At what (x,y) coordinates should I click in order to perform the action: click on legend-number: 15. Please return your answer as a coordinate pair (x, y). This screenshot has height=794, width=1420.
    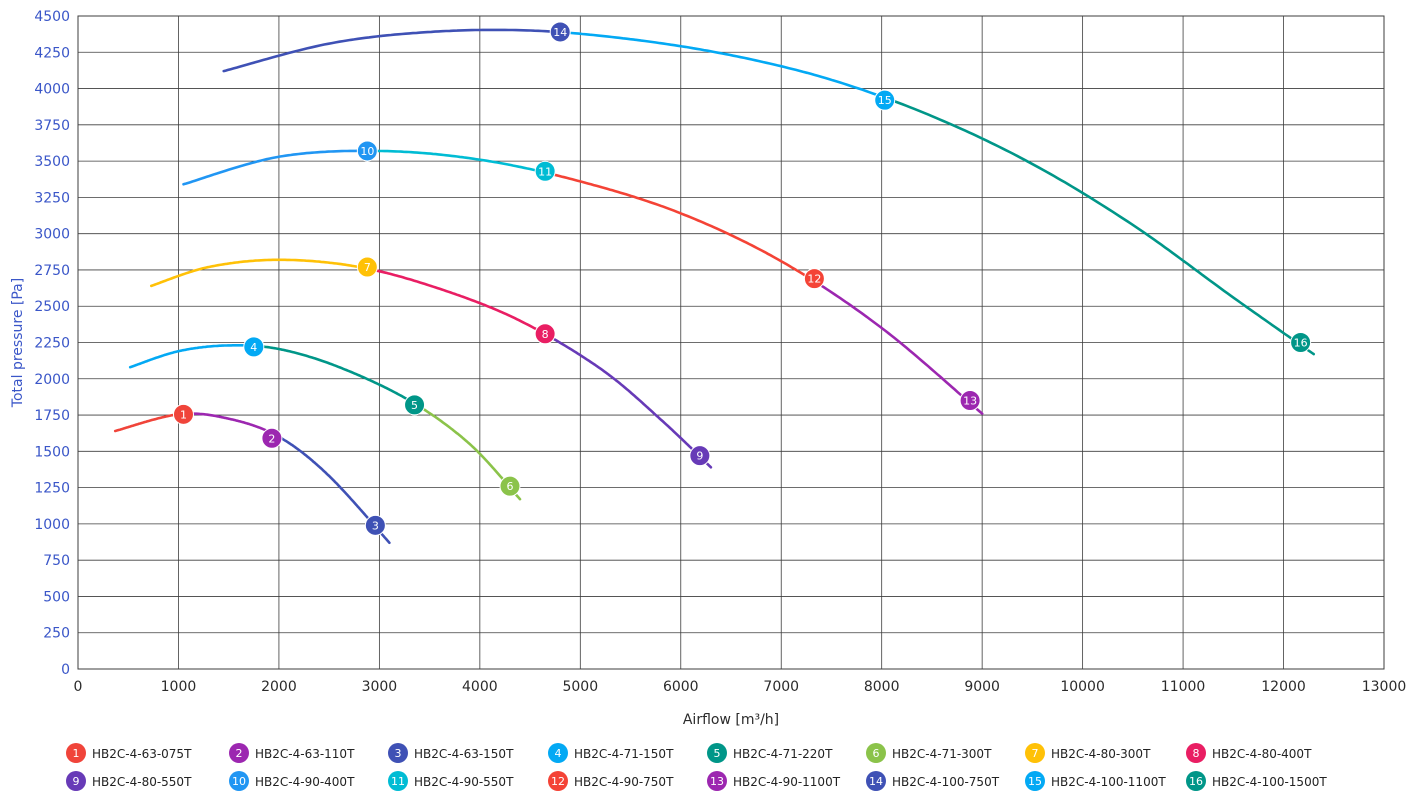
    Looking at the image, I should click on (1035, 781).